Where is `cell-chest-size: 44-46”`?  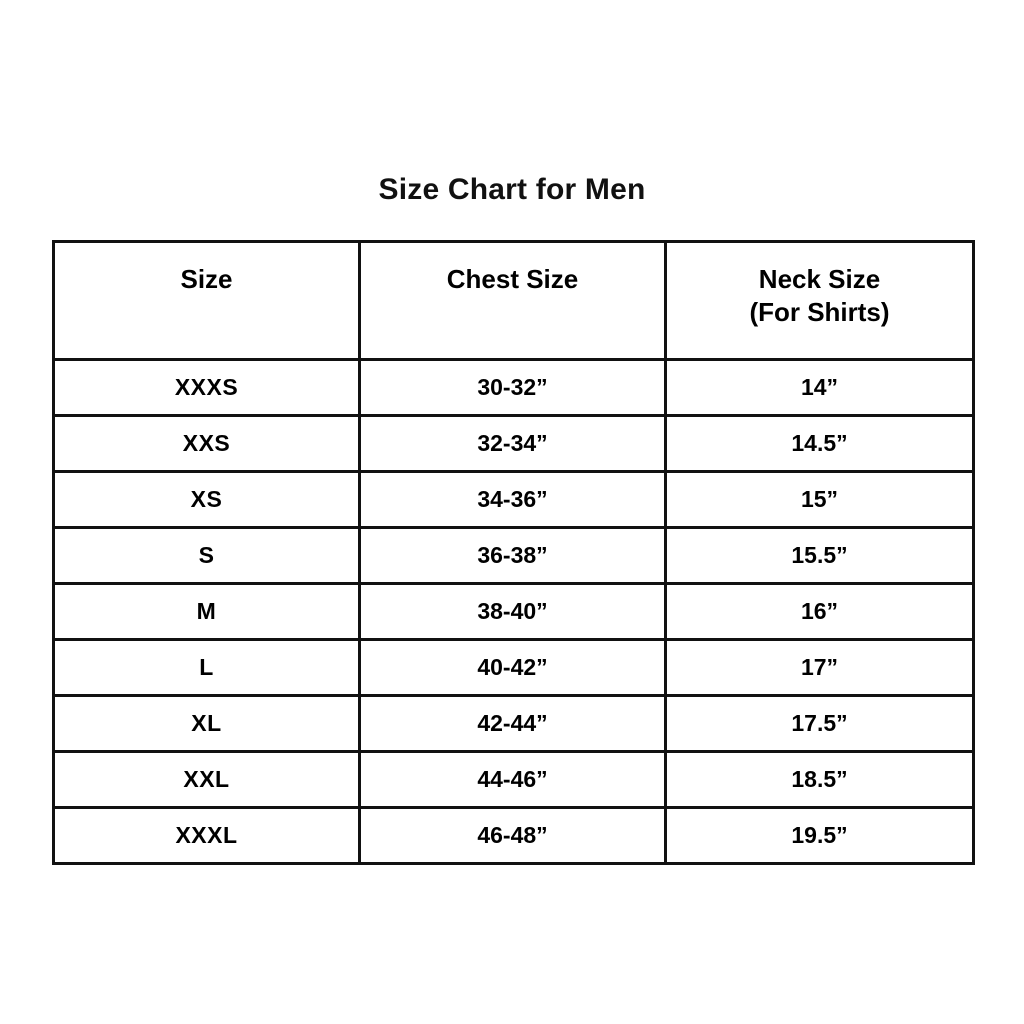 cell-chest-size: 44-46” is located at coordinates (512, 779).